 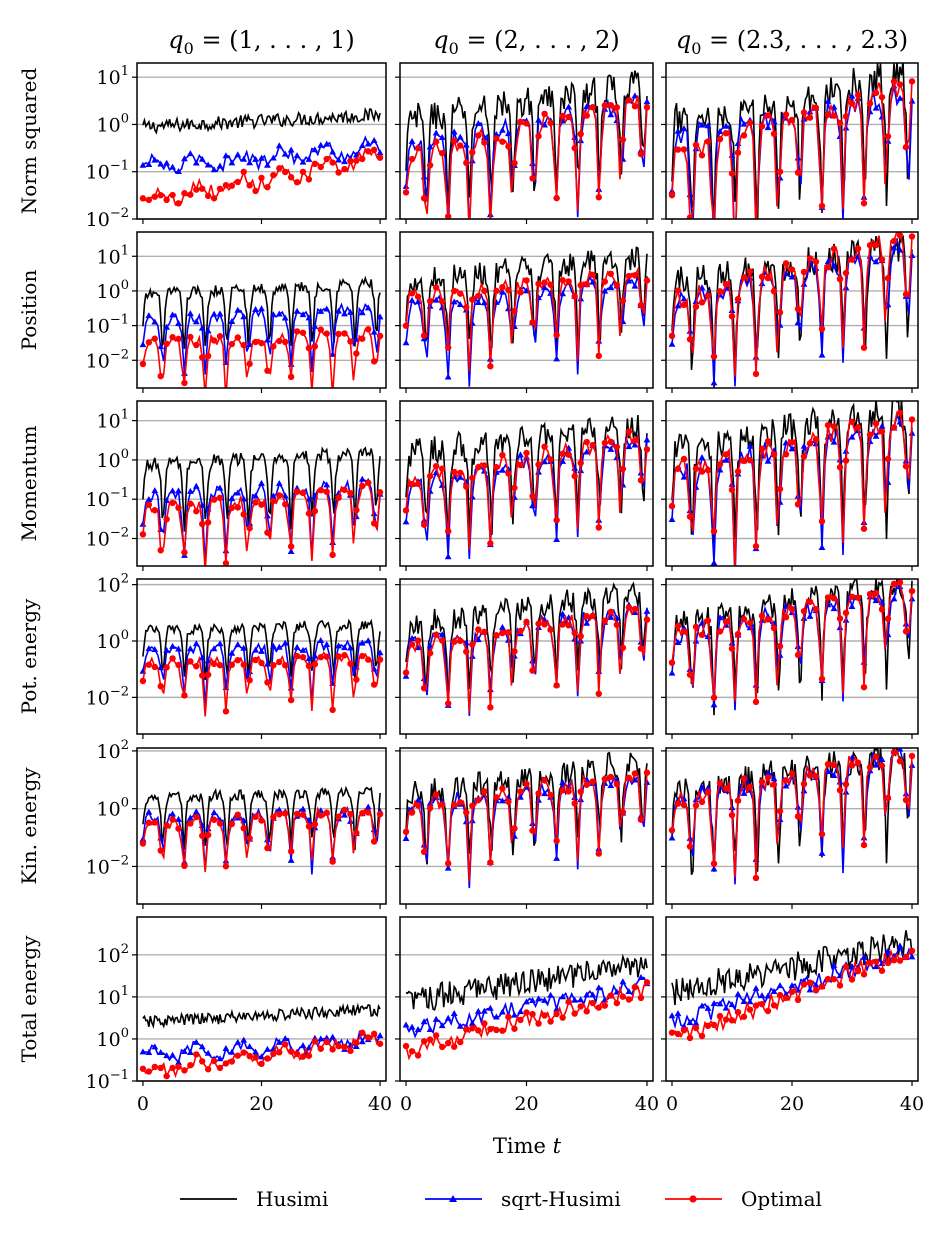 I want to click on x-axis-label-variable: t, so click(x=557, y=1146).